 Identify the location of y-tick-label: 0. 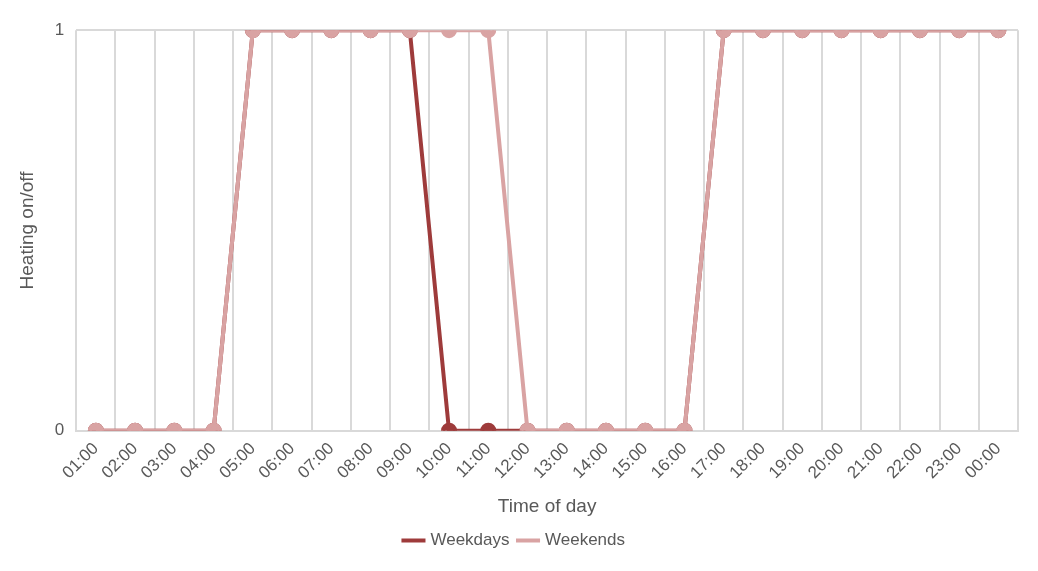
(59, 430).